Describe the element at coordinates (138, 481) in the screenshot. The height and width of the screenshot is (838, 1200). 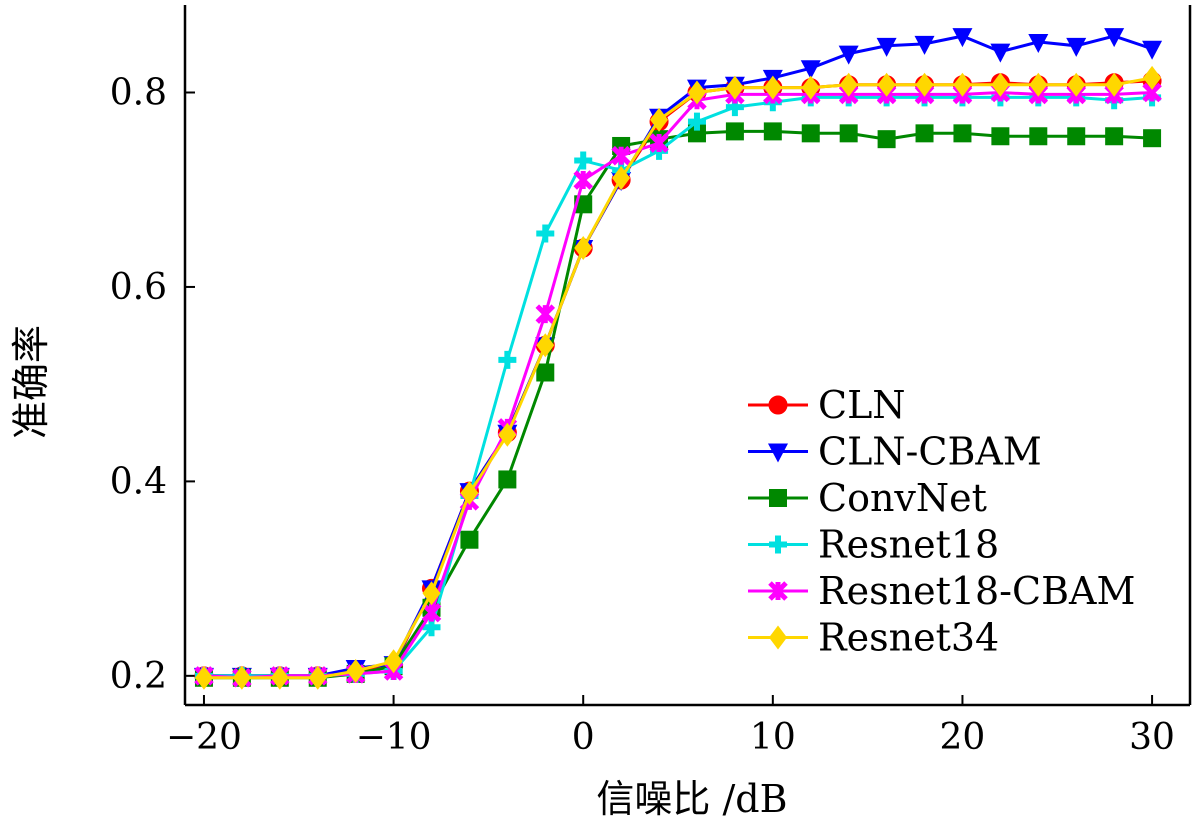
I see `y-tick-label: 0.4` at that location.